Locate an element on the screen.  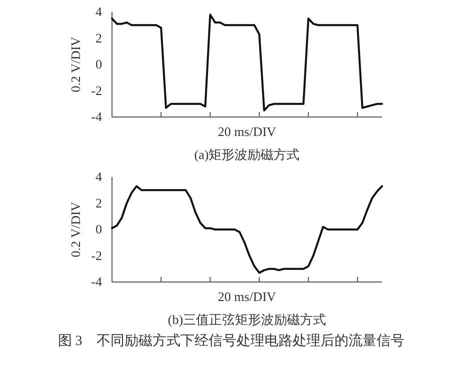
text: (b)三值正弦矩形波励磁方式 is located at coordinates (247, 319).